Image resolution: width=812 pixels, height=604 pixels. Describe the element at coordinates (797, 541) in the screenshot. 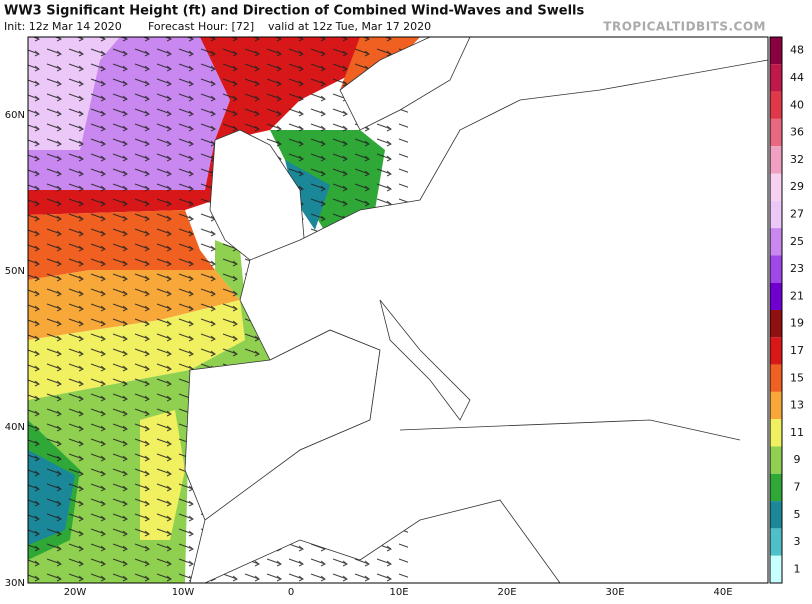

I see `colorbar-label: 3` at that location.